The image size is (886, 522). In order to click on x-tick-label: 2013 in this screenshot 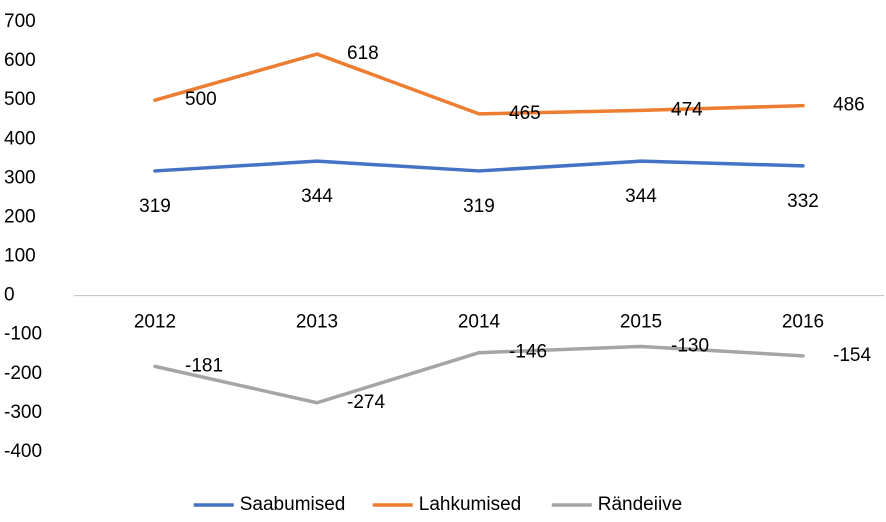, I will do `click(317, 322)`.